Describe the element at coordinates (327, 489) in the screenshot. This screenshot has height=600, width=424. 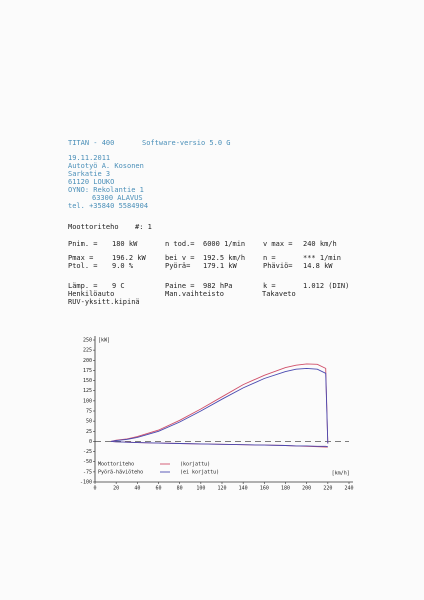
I see `x-tick-label: 220` at that location.